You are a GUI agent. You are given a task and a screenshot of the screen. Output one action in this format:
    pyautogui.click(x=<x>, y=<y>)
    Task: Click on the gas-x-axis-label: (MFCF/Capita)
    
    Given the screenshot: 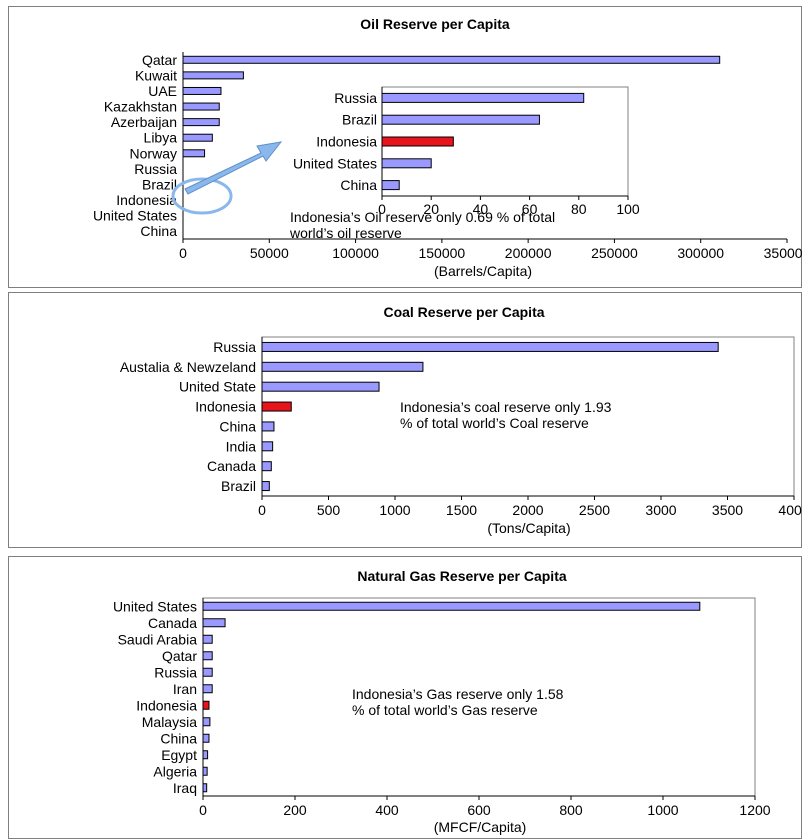 What is the action you would take?
    pyautogui.click(x=480, y=827)
    